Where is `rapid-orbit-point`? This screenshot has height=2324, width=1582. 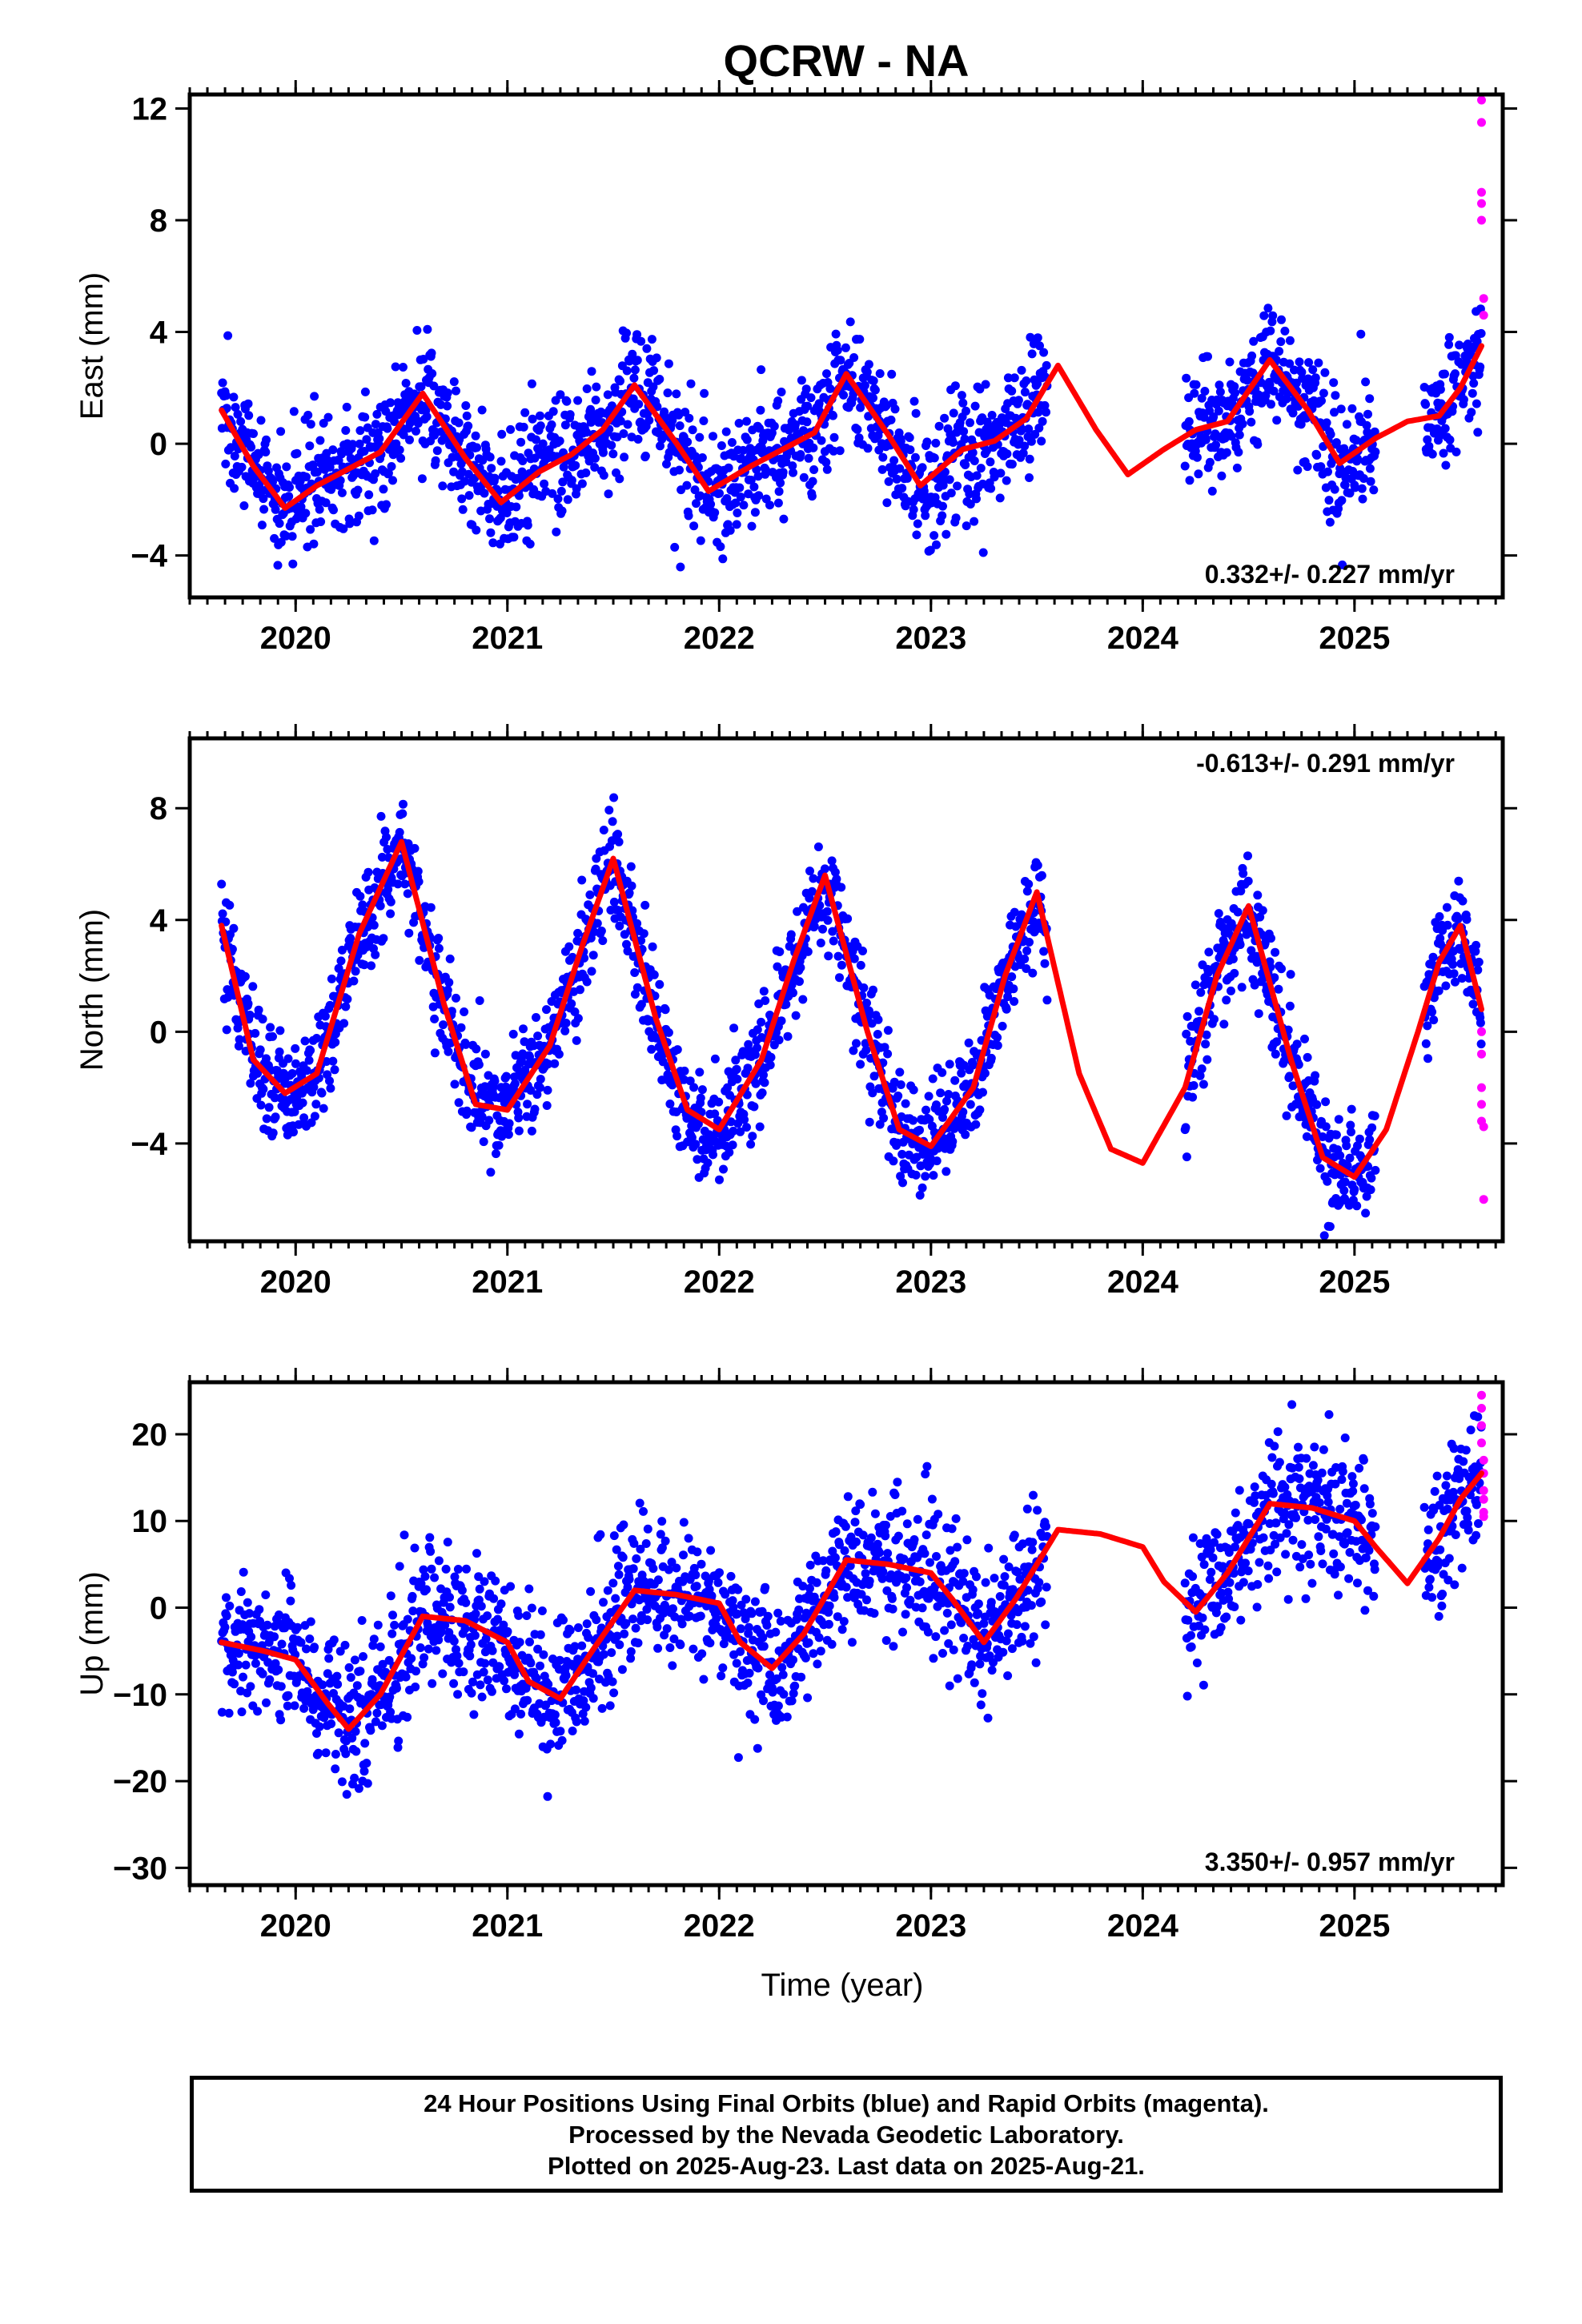
rapid-orbit-point is located at coordinates (1481, 1054).